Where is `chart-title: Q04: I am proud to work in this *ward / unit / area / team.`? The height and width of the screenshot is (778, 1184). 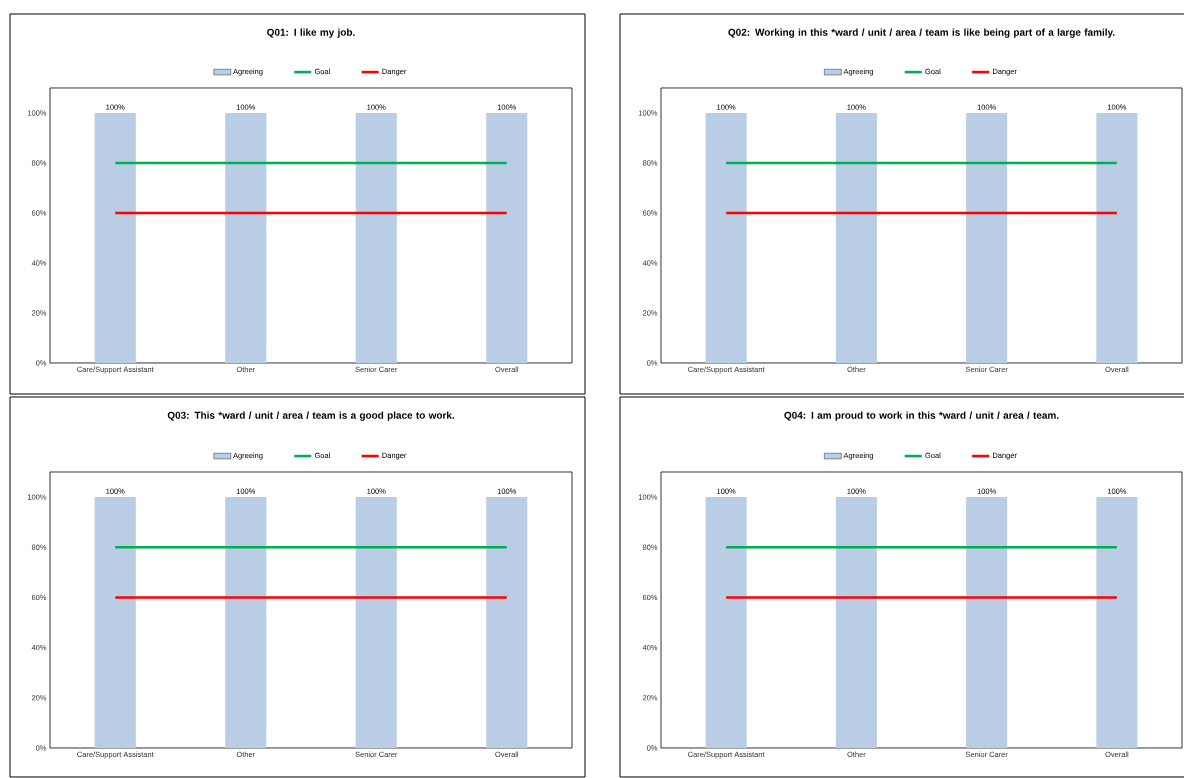
chart-title: Q04: I am proud to work in this *ward / unit / area / team. is located at coordinates (921, 416).